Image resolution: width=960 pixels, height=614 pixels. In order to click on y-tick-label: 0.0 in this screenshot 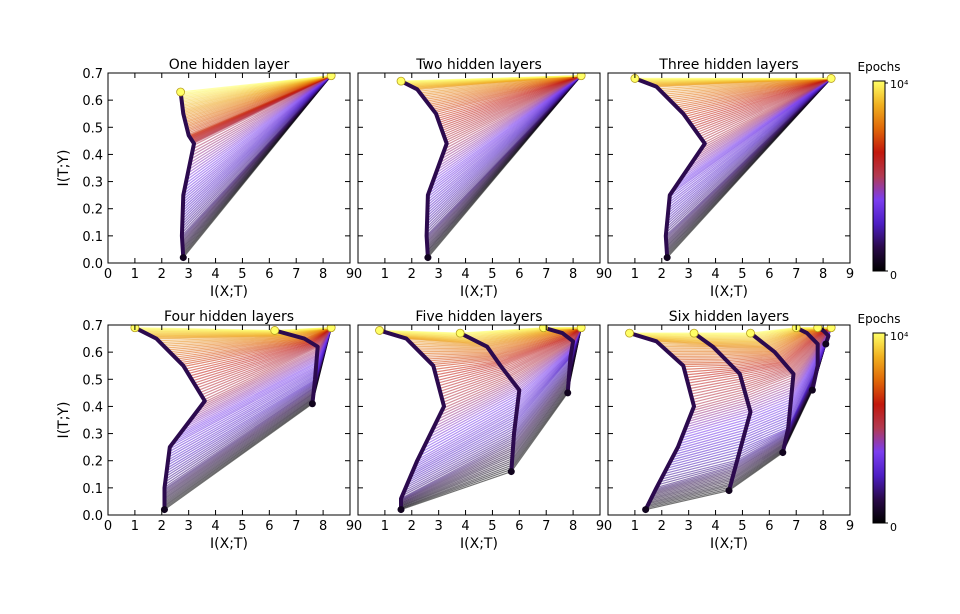, I will do `click(92, 516)`.